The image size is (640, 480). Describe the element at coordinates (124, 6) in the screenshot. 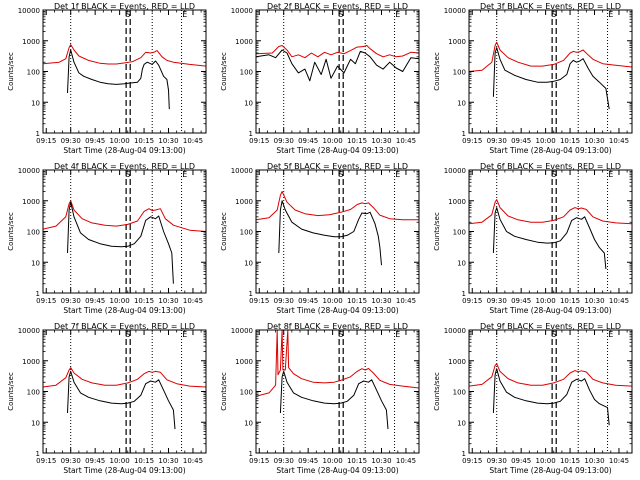

I see `panel-title: Det 1f BLACK = Events, RED = LLD` at that location.